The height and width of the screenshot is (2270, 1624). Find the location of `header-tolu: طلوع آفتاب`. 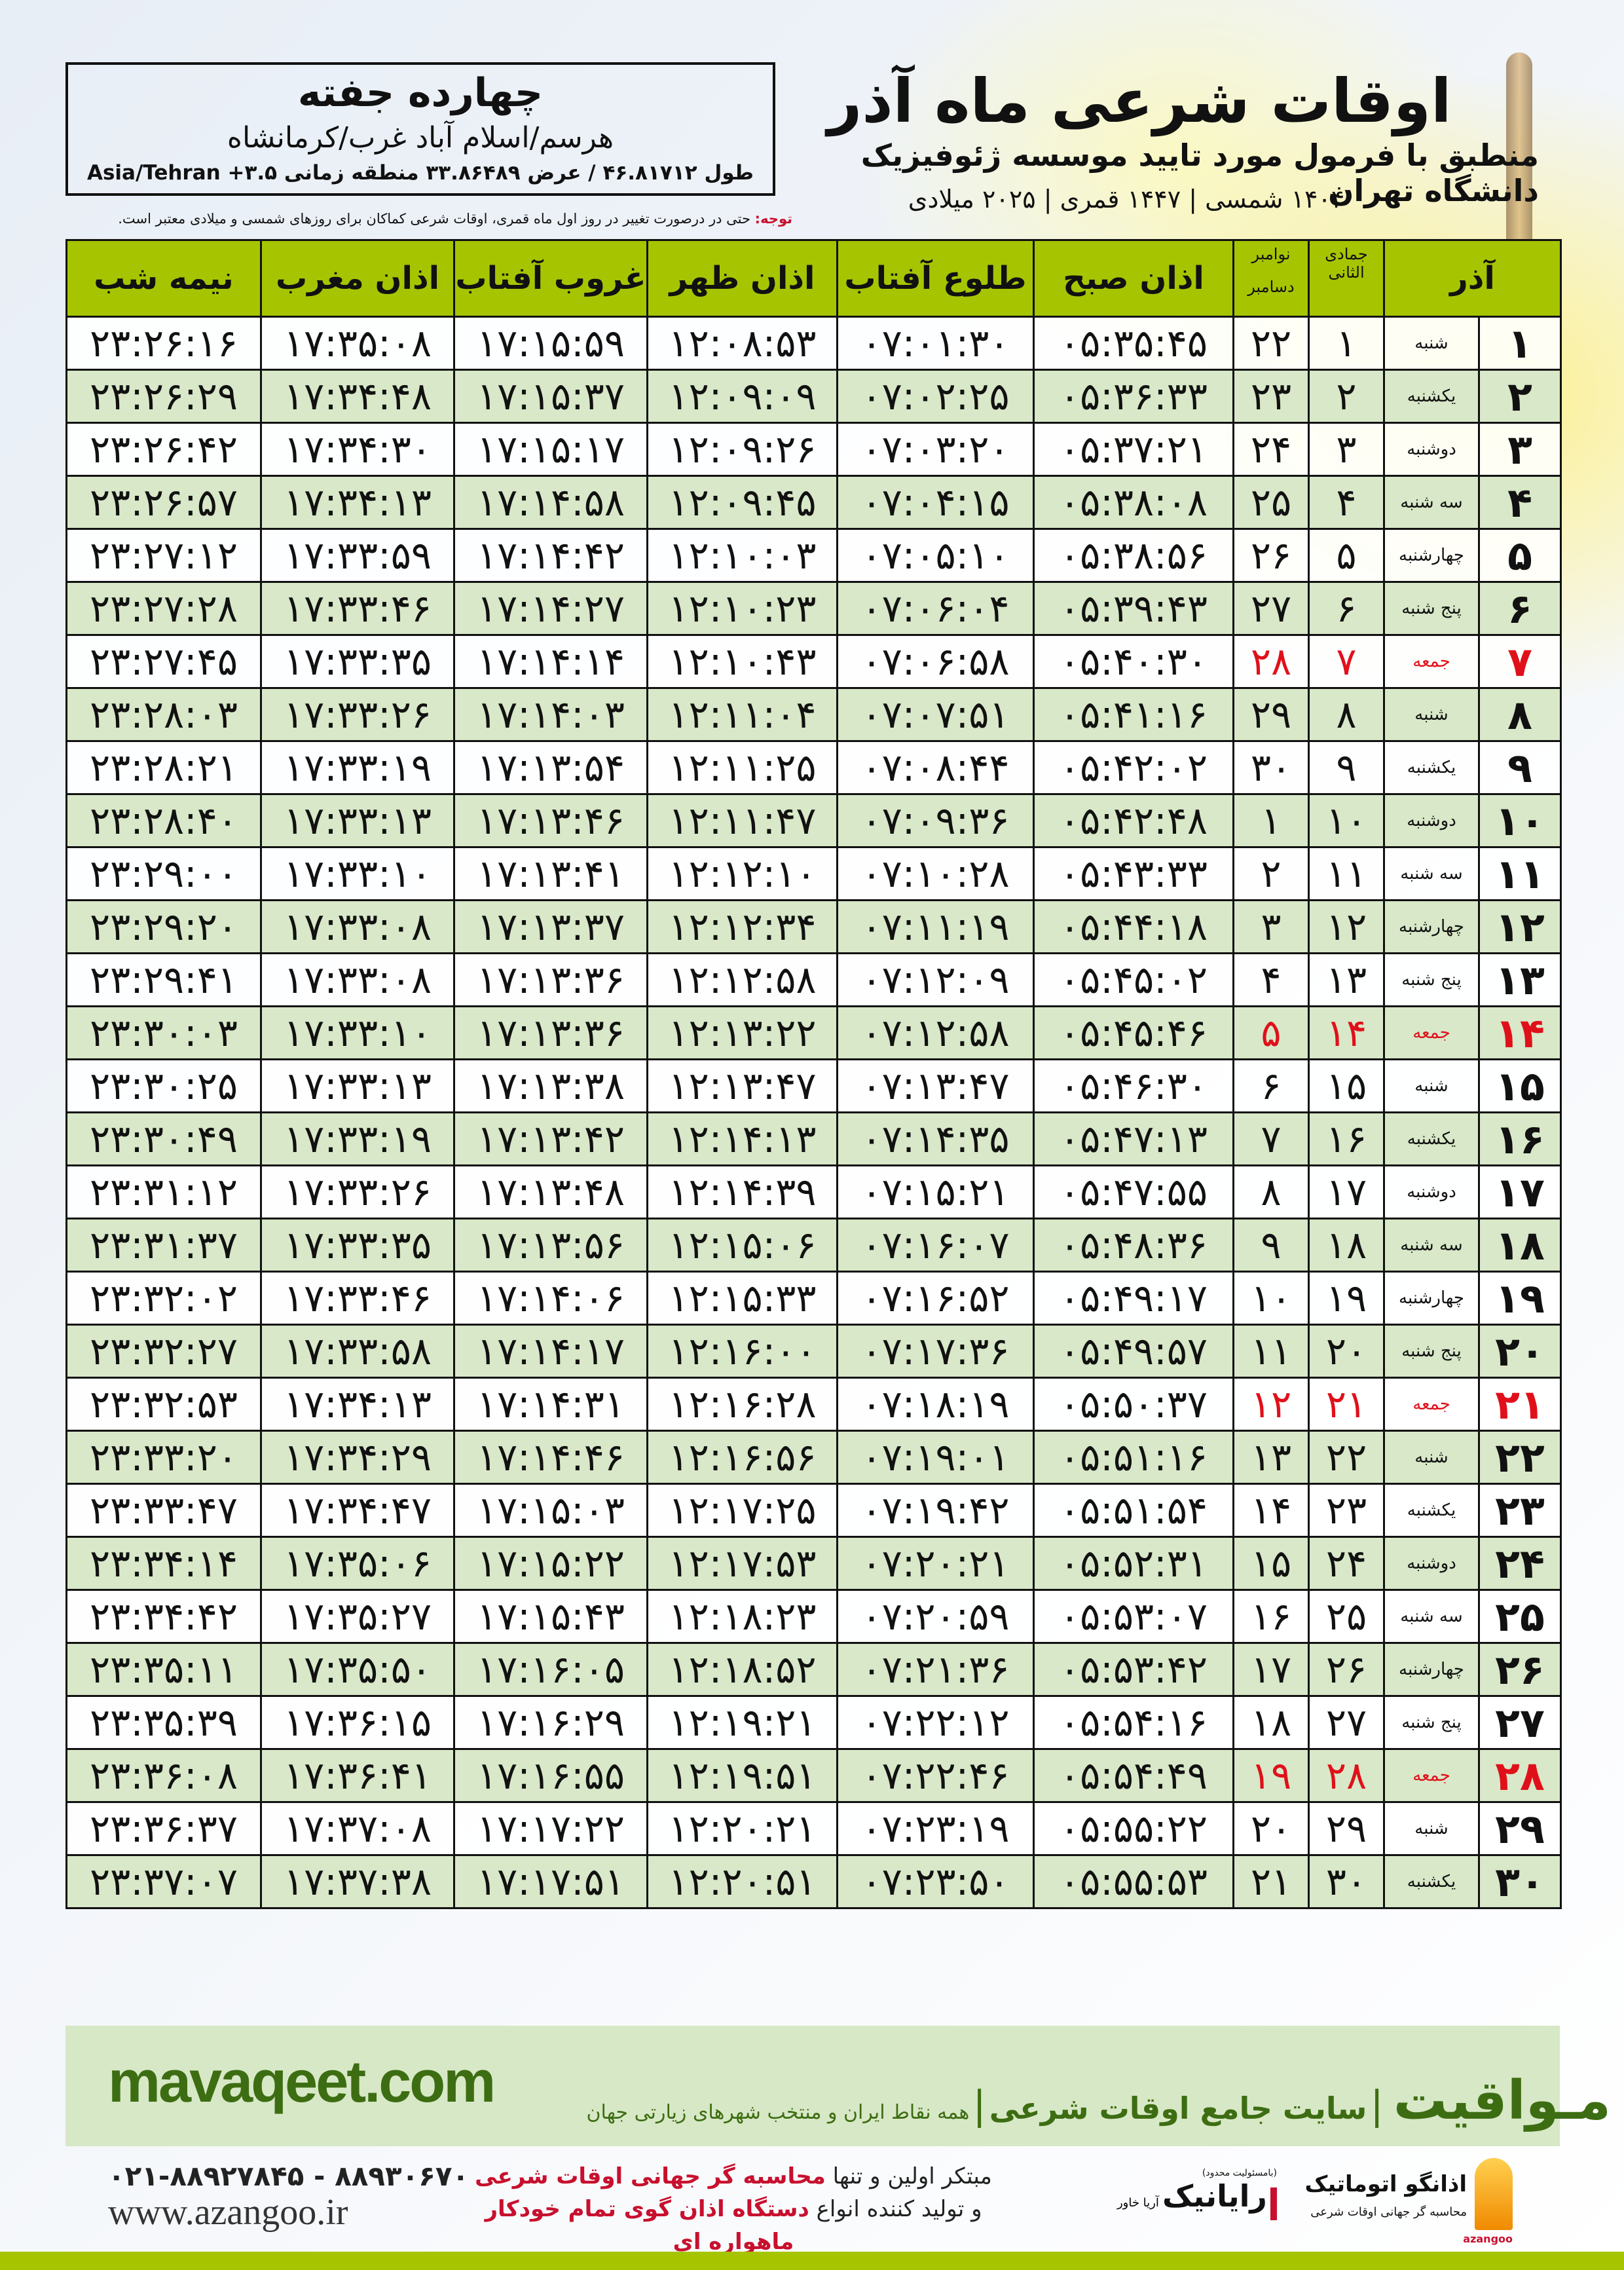

header-tolu: طلوع آفتاب is located at coordinates (935, 278).